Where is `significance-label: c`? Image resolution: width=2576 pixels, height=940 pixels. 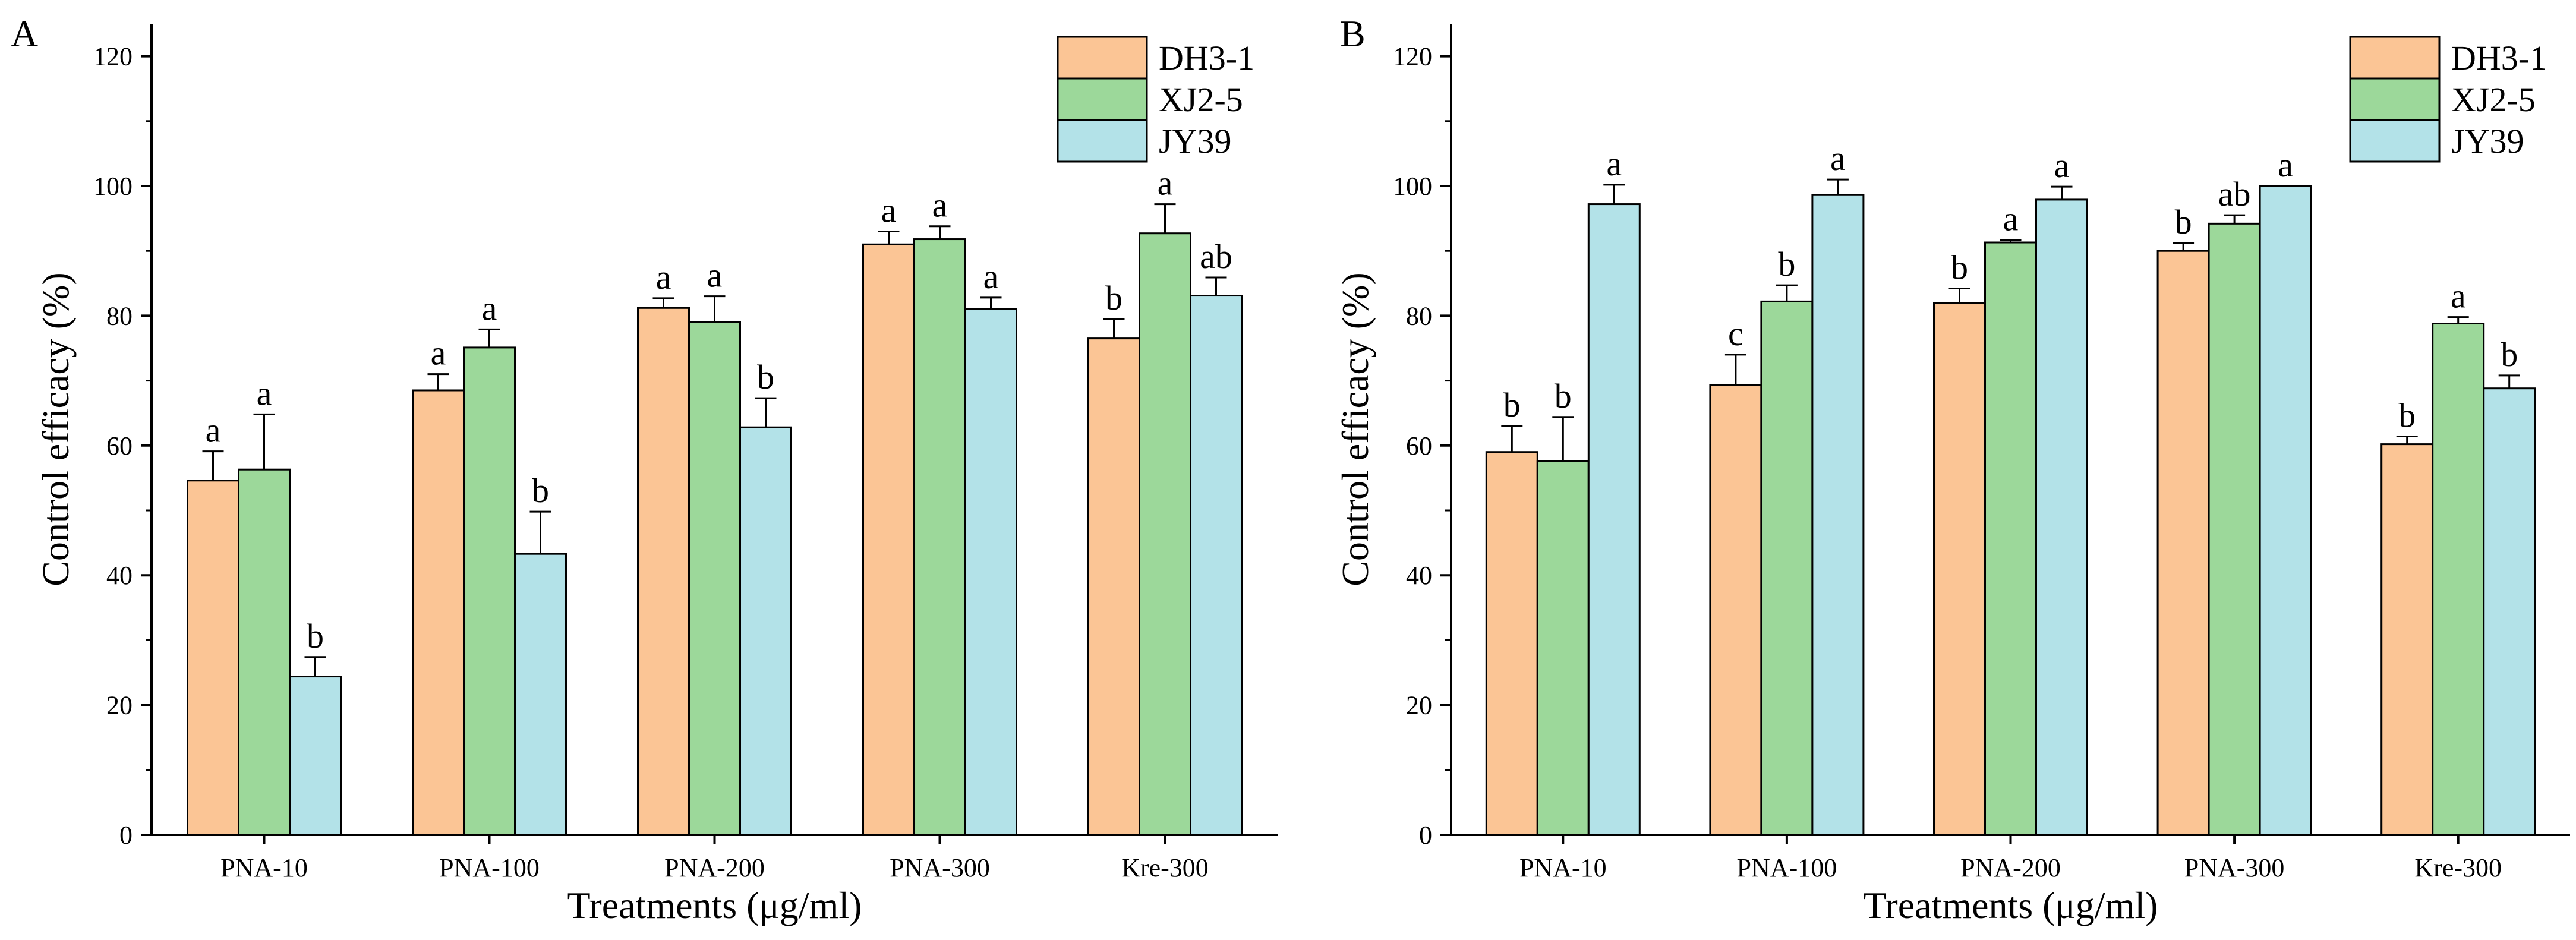
significance-label: c is located at coordinates (1736, 333).